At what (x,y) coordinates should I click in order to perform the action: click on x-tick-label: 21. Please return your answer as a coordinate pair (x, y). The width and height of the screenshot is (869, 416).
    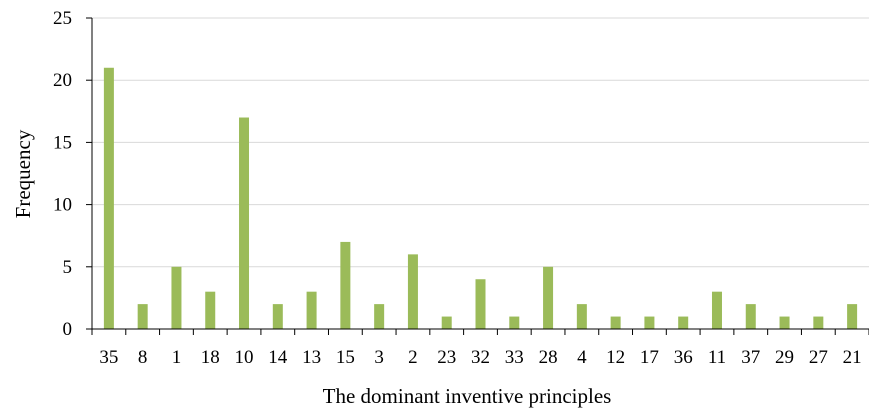
    Looking at the image, I should click on (852, 357).